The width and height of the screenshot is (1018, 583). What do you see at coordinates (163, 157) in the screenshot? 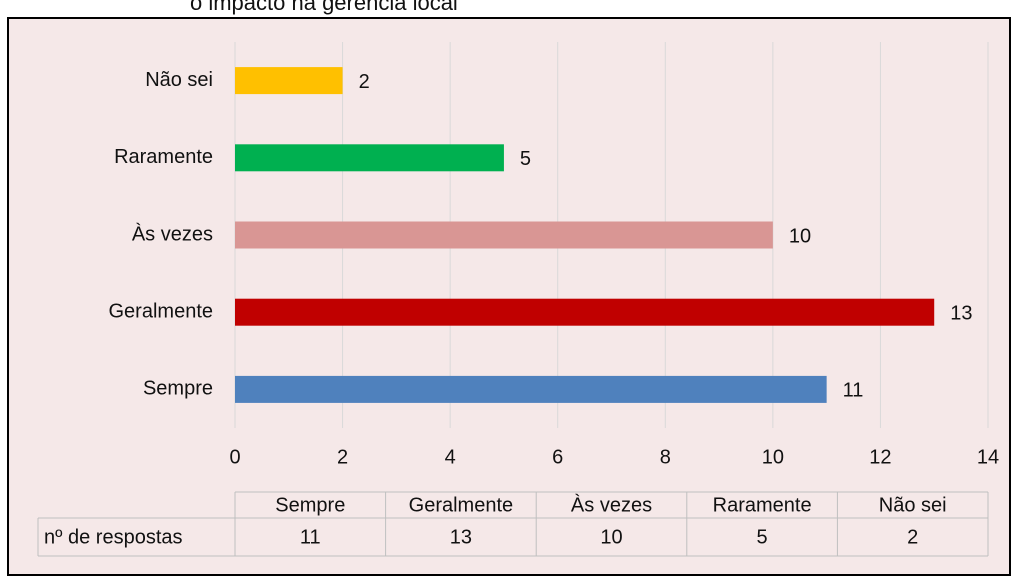
I see `y-tick-label: Raramente` at bounding box center [163, 157].